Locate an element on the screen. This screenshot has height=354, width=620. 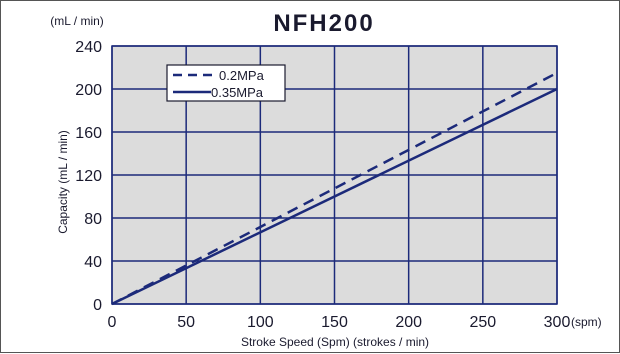
x-tick-label-150: 150 is located at coordinates (334, 322).